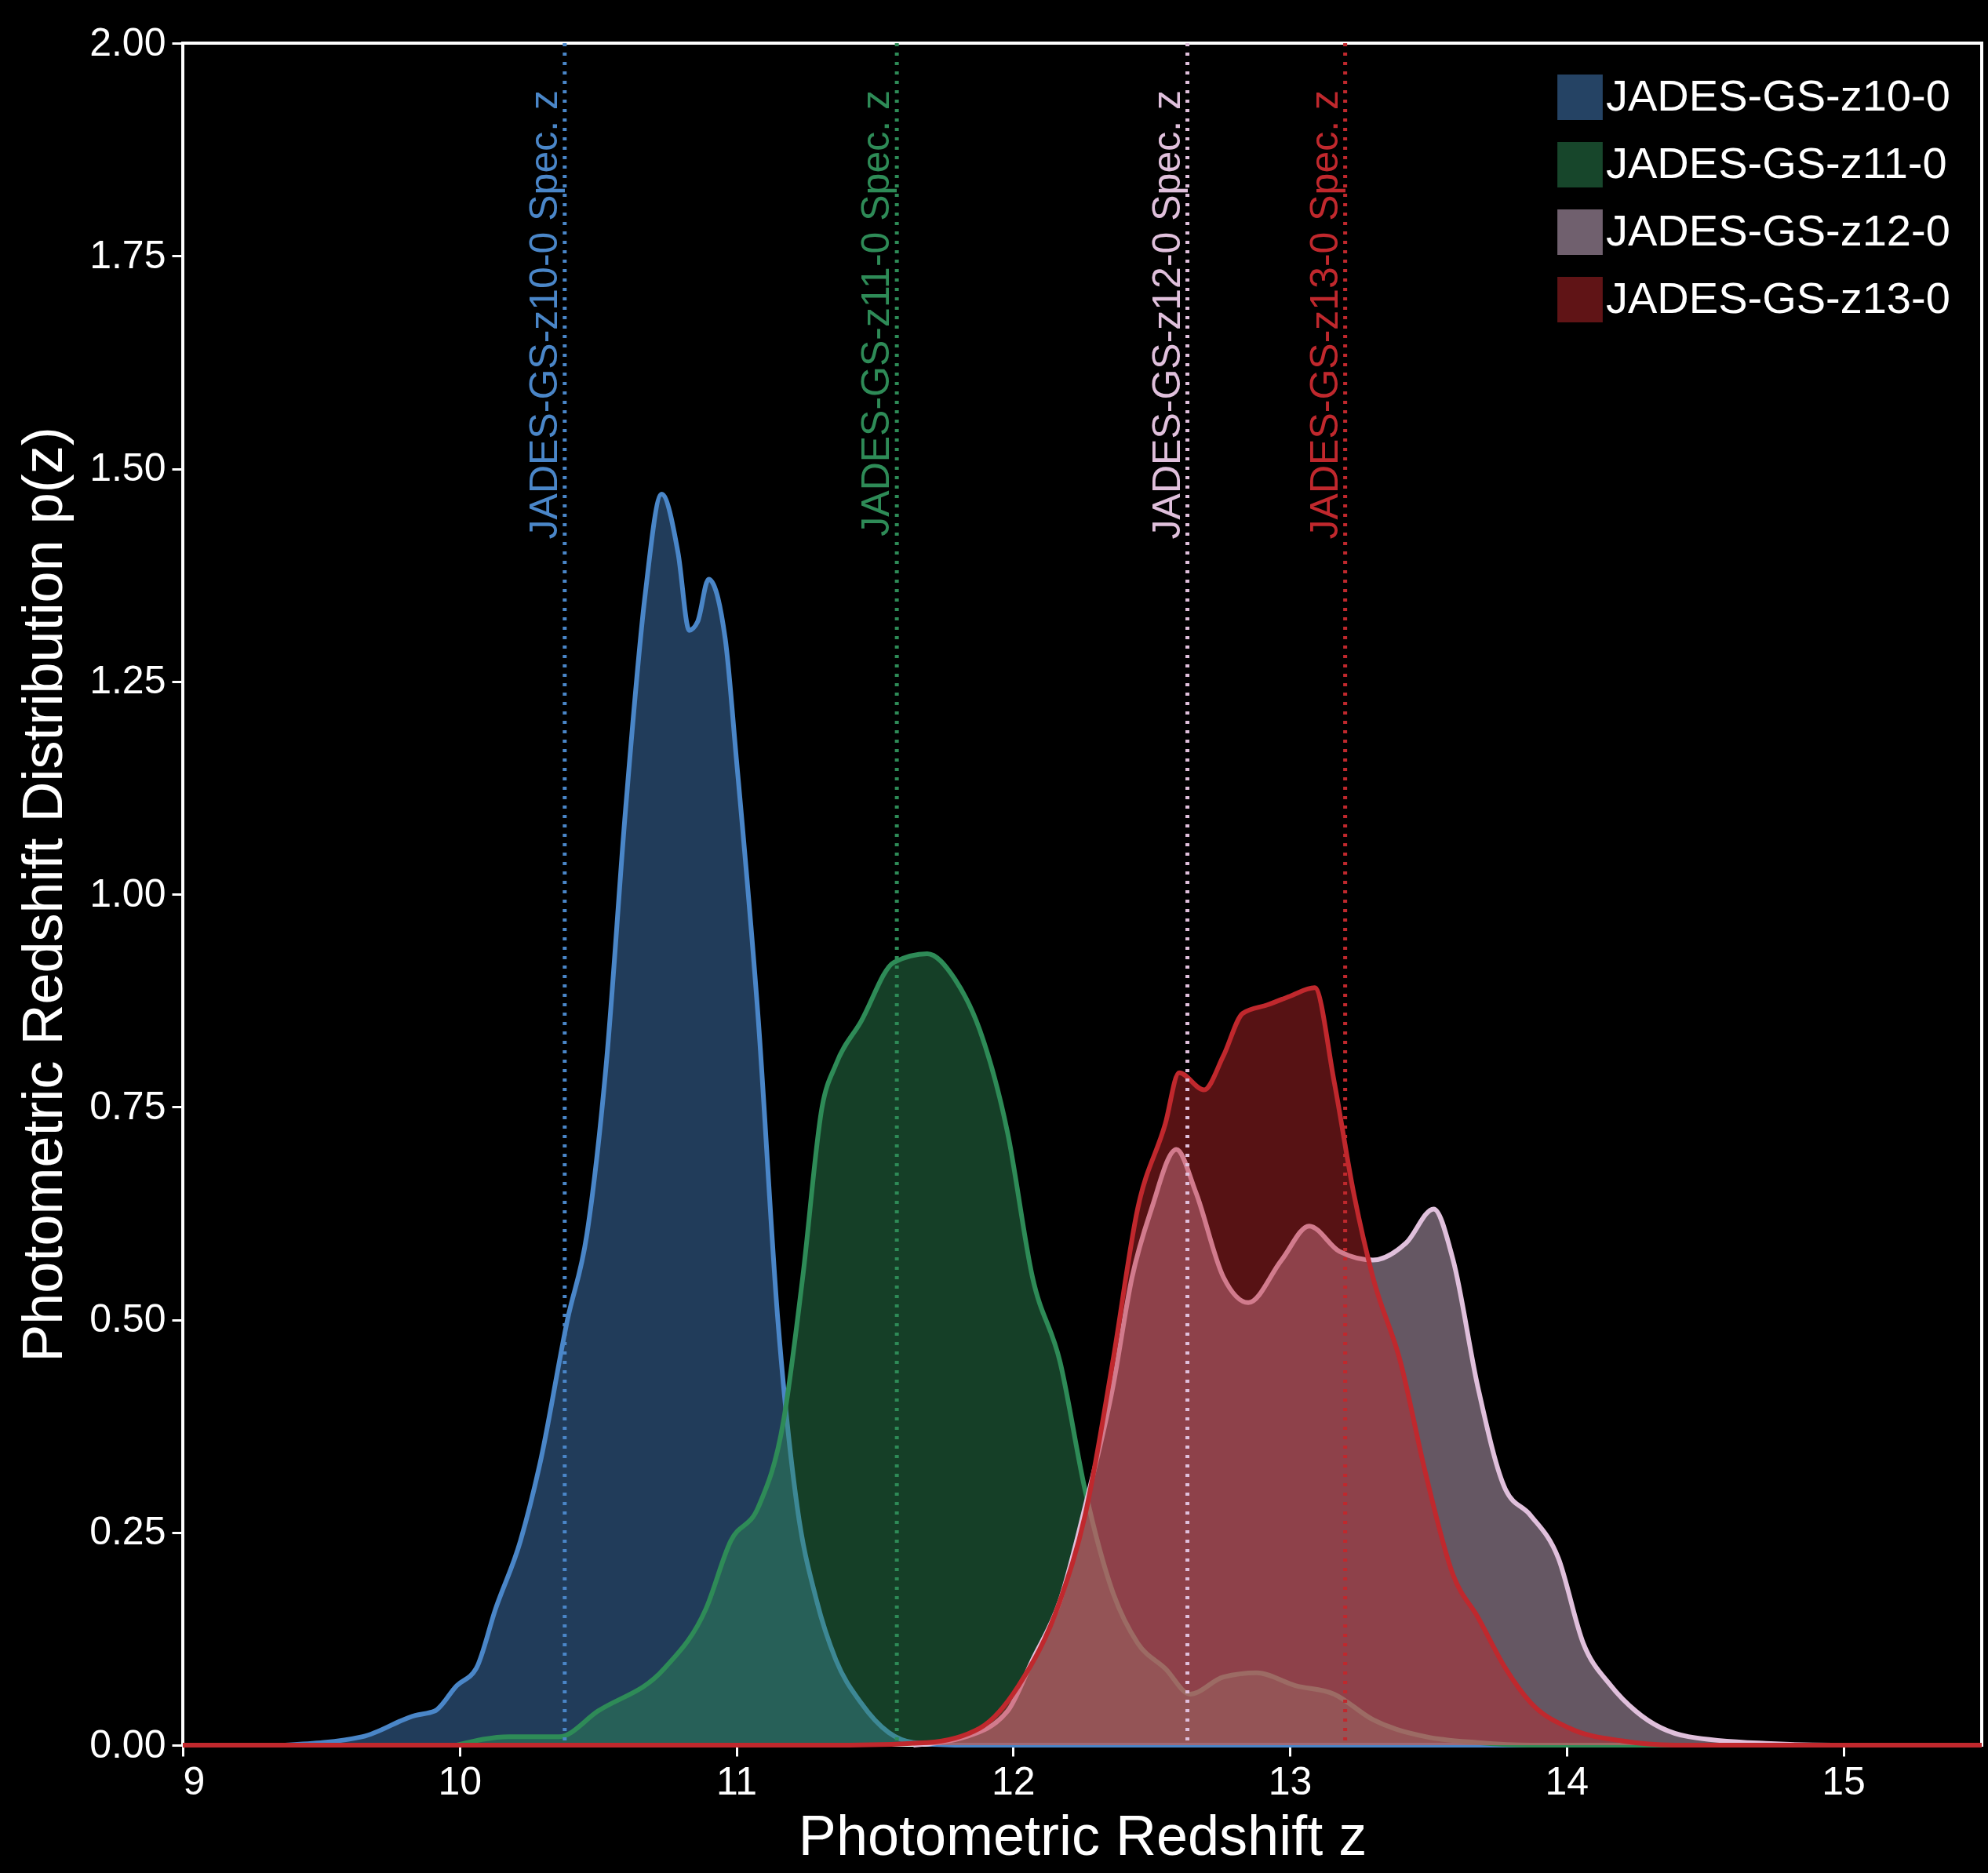 Image resolution: width=1988 pixels, height=1873 pixels. Describe the element at coordinates (195, 1781) in the screenshot. I see `x-tick-label: 9` at that location.